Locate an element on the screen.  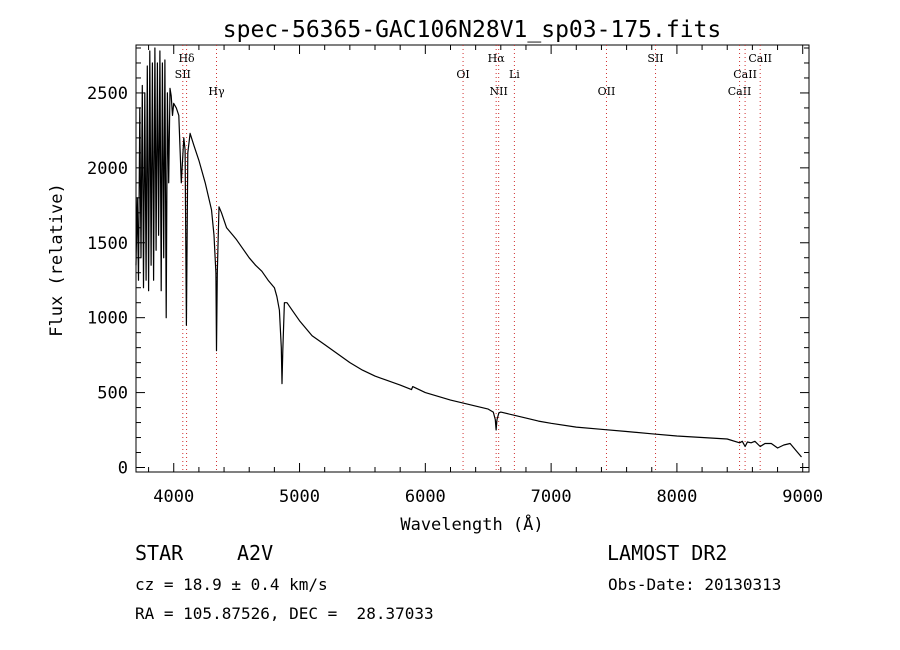
line-marker-label: Hγ is located at coordinates (216, 91).